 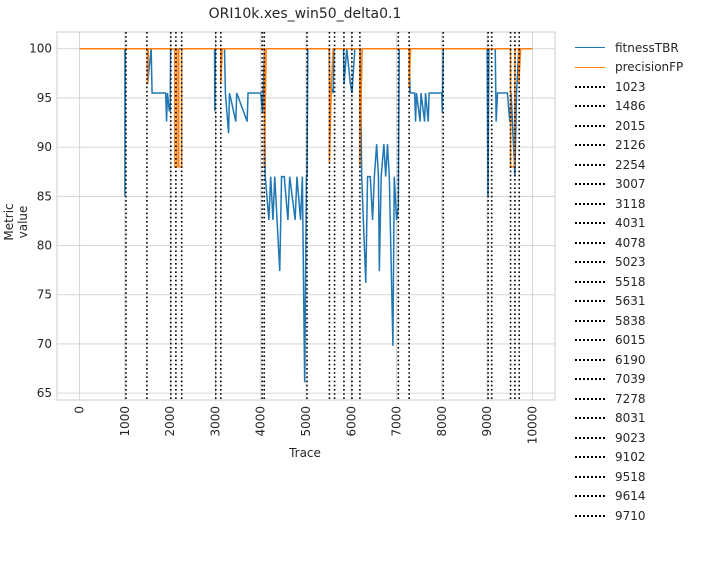 I want to click on y-tick-label: 75, so click(x=44, y=295).